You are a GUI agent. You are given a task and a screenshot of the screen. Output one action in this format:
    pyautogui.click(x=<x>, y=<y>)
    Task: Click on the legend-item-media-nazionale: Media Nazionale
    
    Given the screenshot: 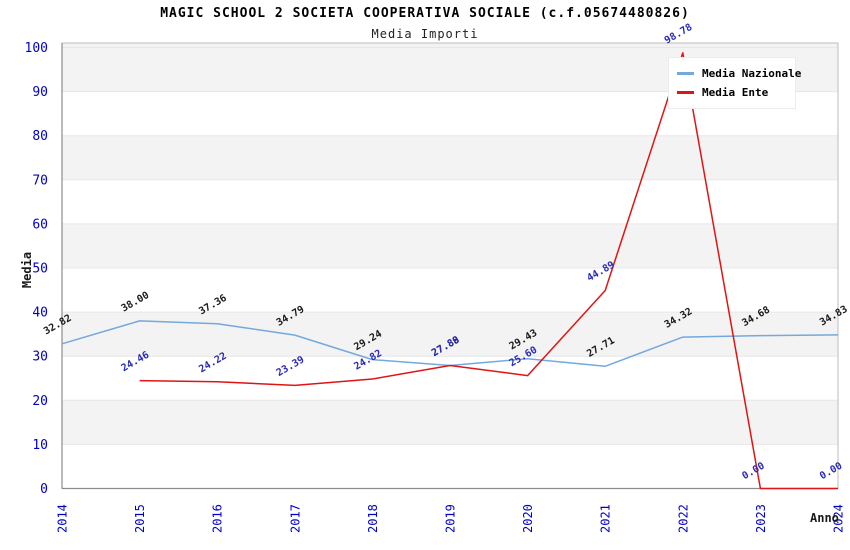 What is the action you would take?
    pyautogui.click(x=739, y=73)
    